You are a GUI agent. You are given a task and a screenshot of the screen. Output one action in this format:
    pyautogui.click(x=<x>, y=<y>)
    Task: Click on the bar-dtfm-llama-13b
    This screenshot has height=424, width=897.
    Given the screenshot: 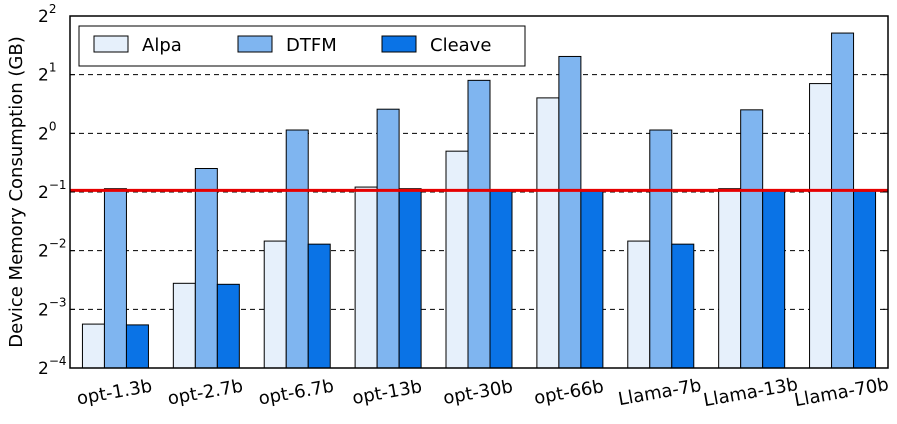 What is the action you would take?
    pyautogui.click(x=752, y=239)
    